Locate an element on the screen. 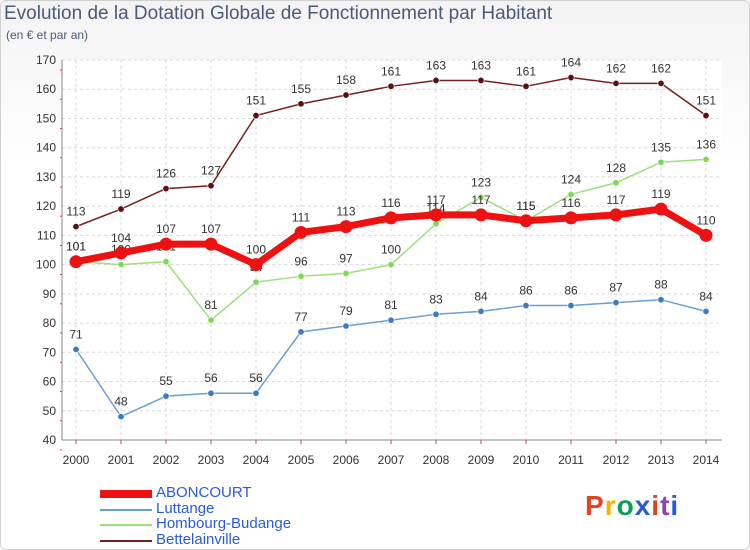 The height and width of the screenshot is (550, 750). data-label: 88 is located at coordinates (661, 285).